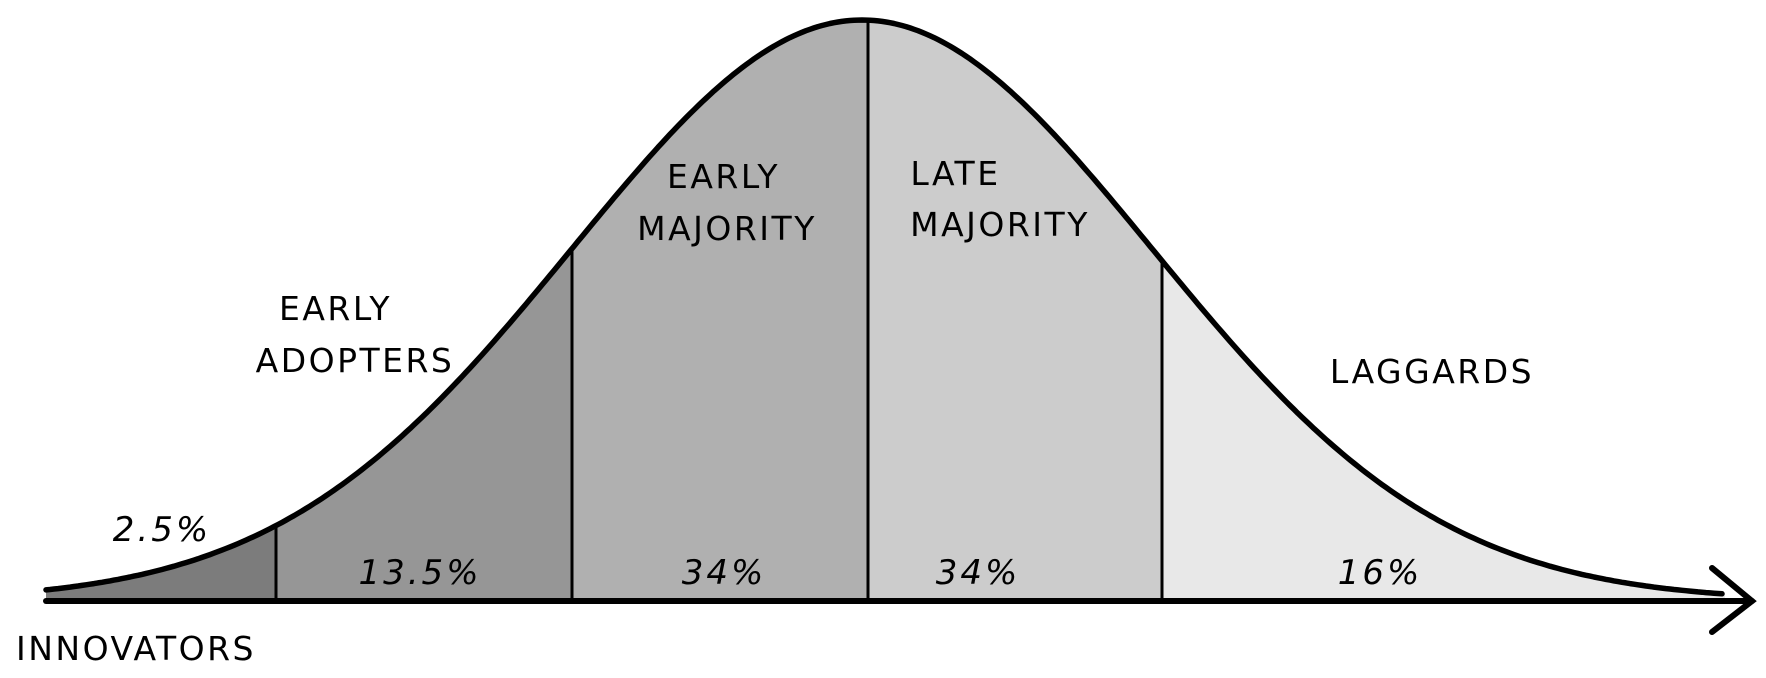 The width and height of the screenshot is (1766, 678). Describe the element at coordinates (162, 530) in the screenshot. I see `innovators-percent: 2.5%` at that location.